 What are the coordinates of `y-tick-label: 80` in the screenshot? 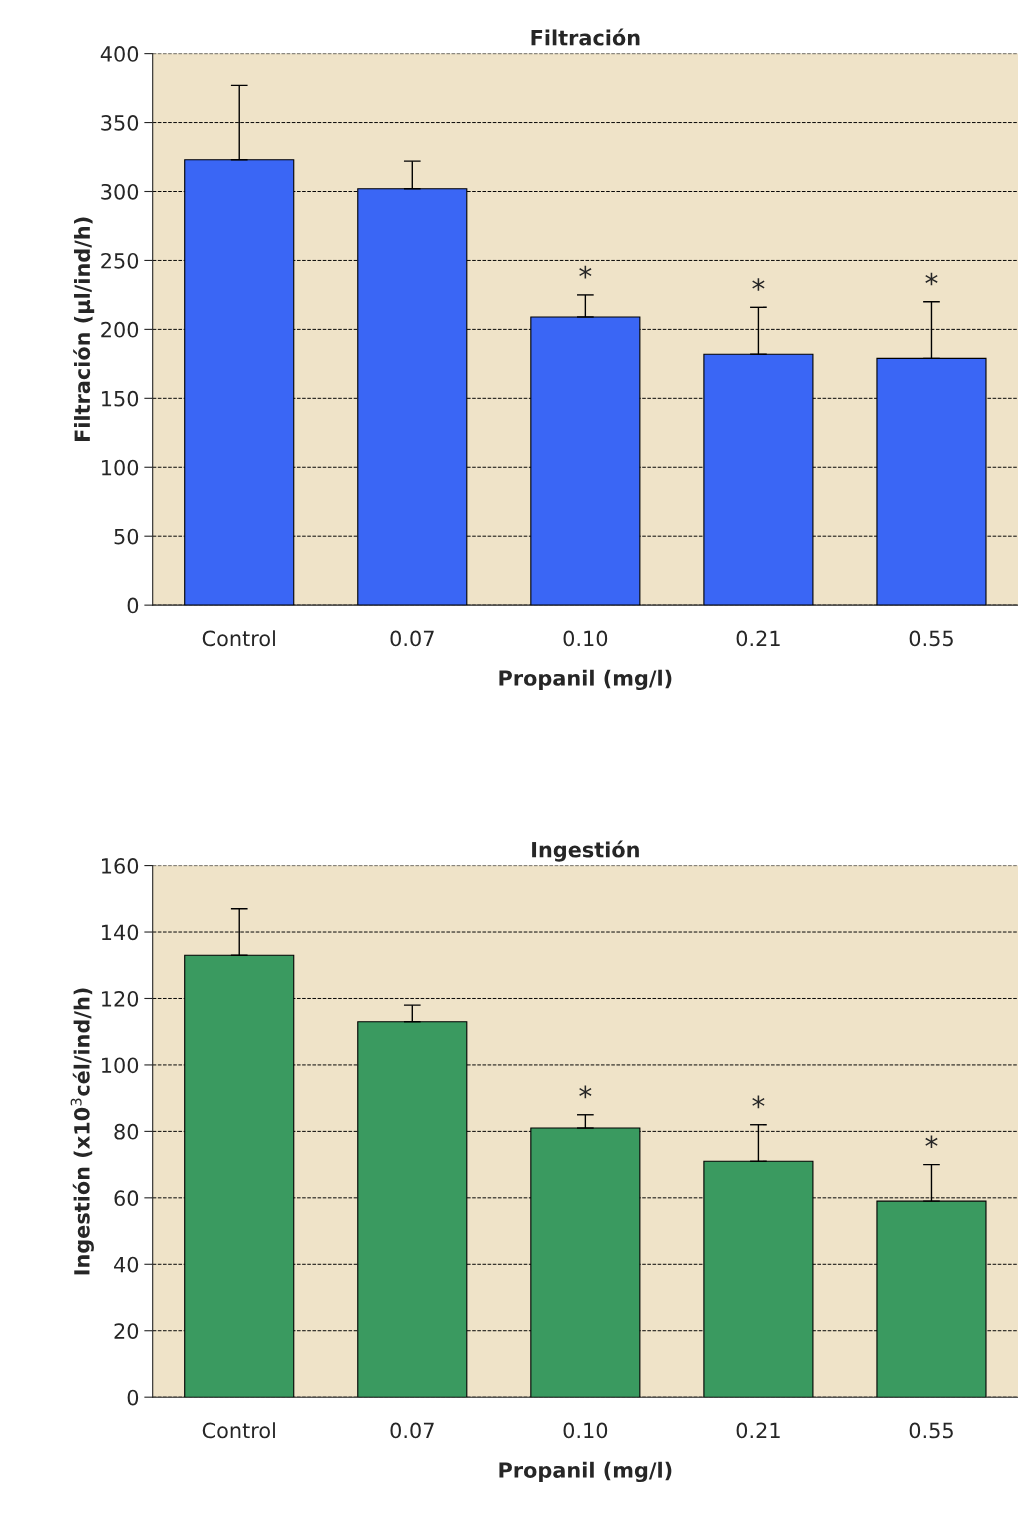 It's located at (126, 1131).